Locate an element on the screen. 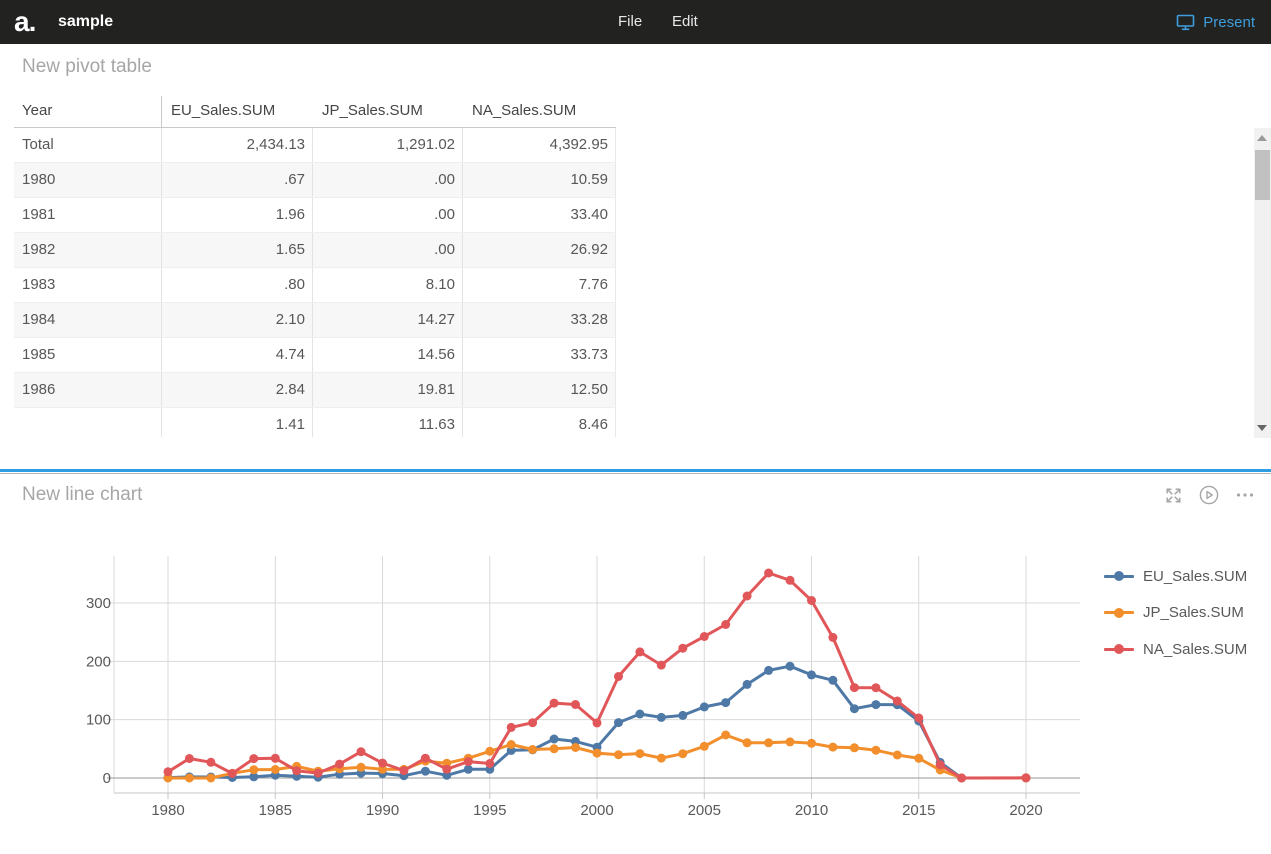  table-row: 1982 1.65.00 26.92 is located at coordinates (315, 250).